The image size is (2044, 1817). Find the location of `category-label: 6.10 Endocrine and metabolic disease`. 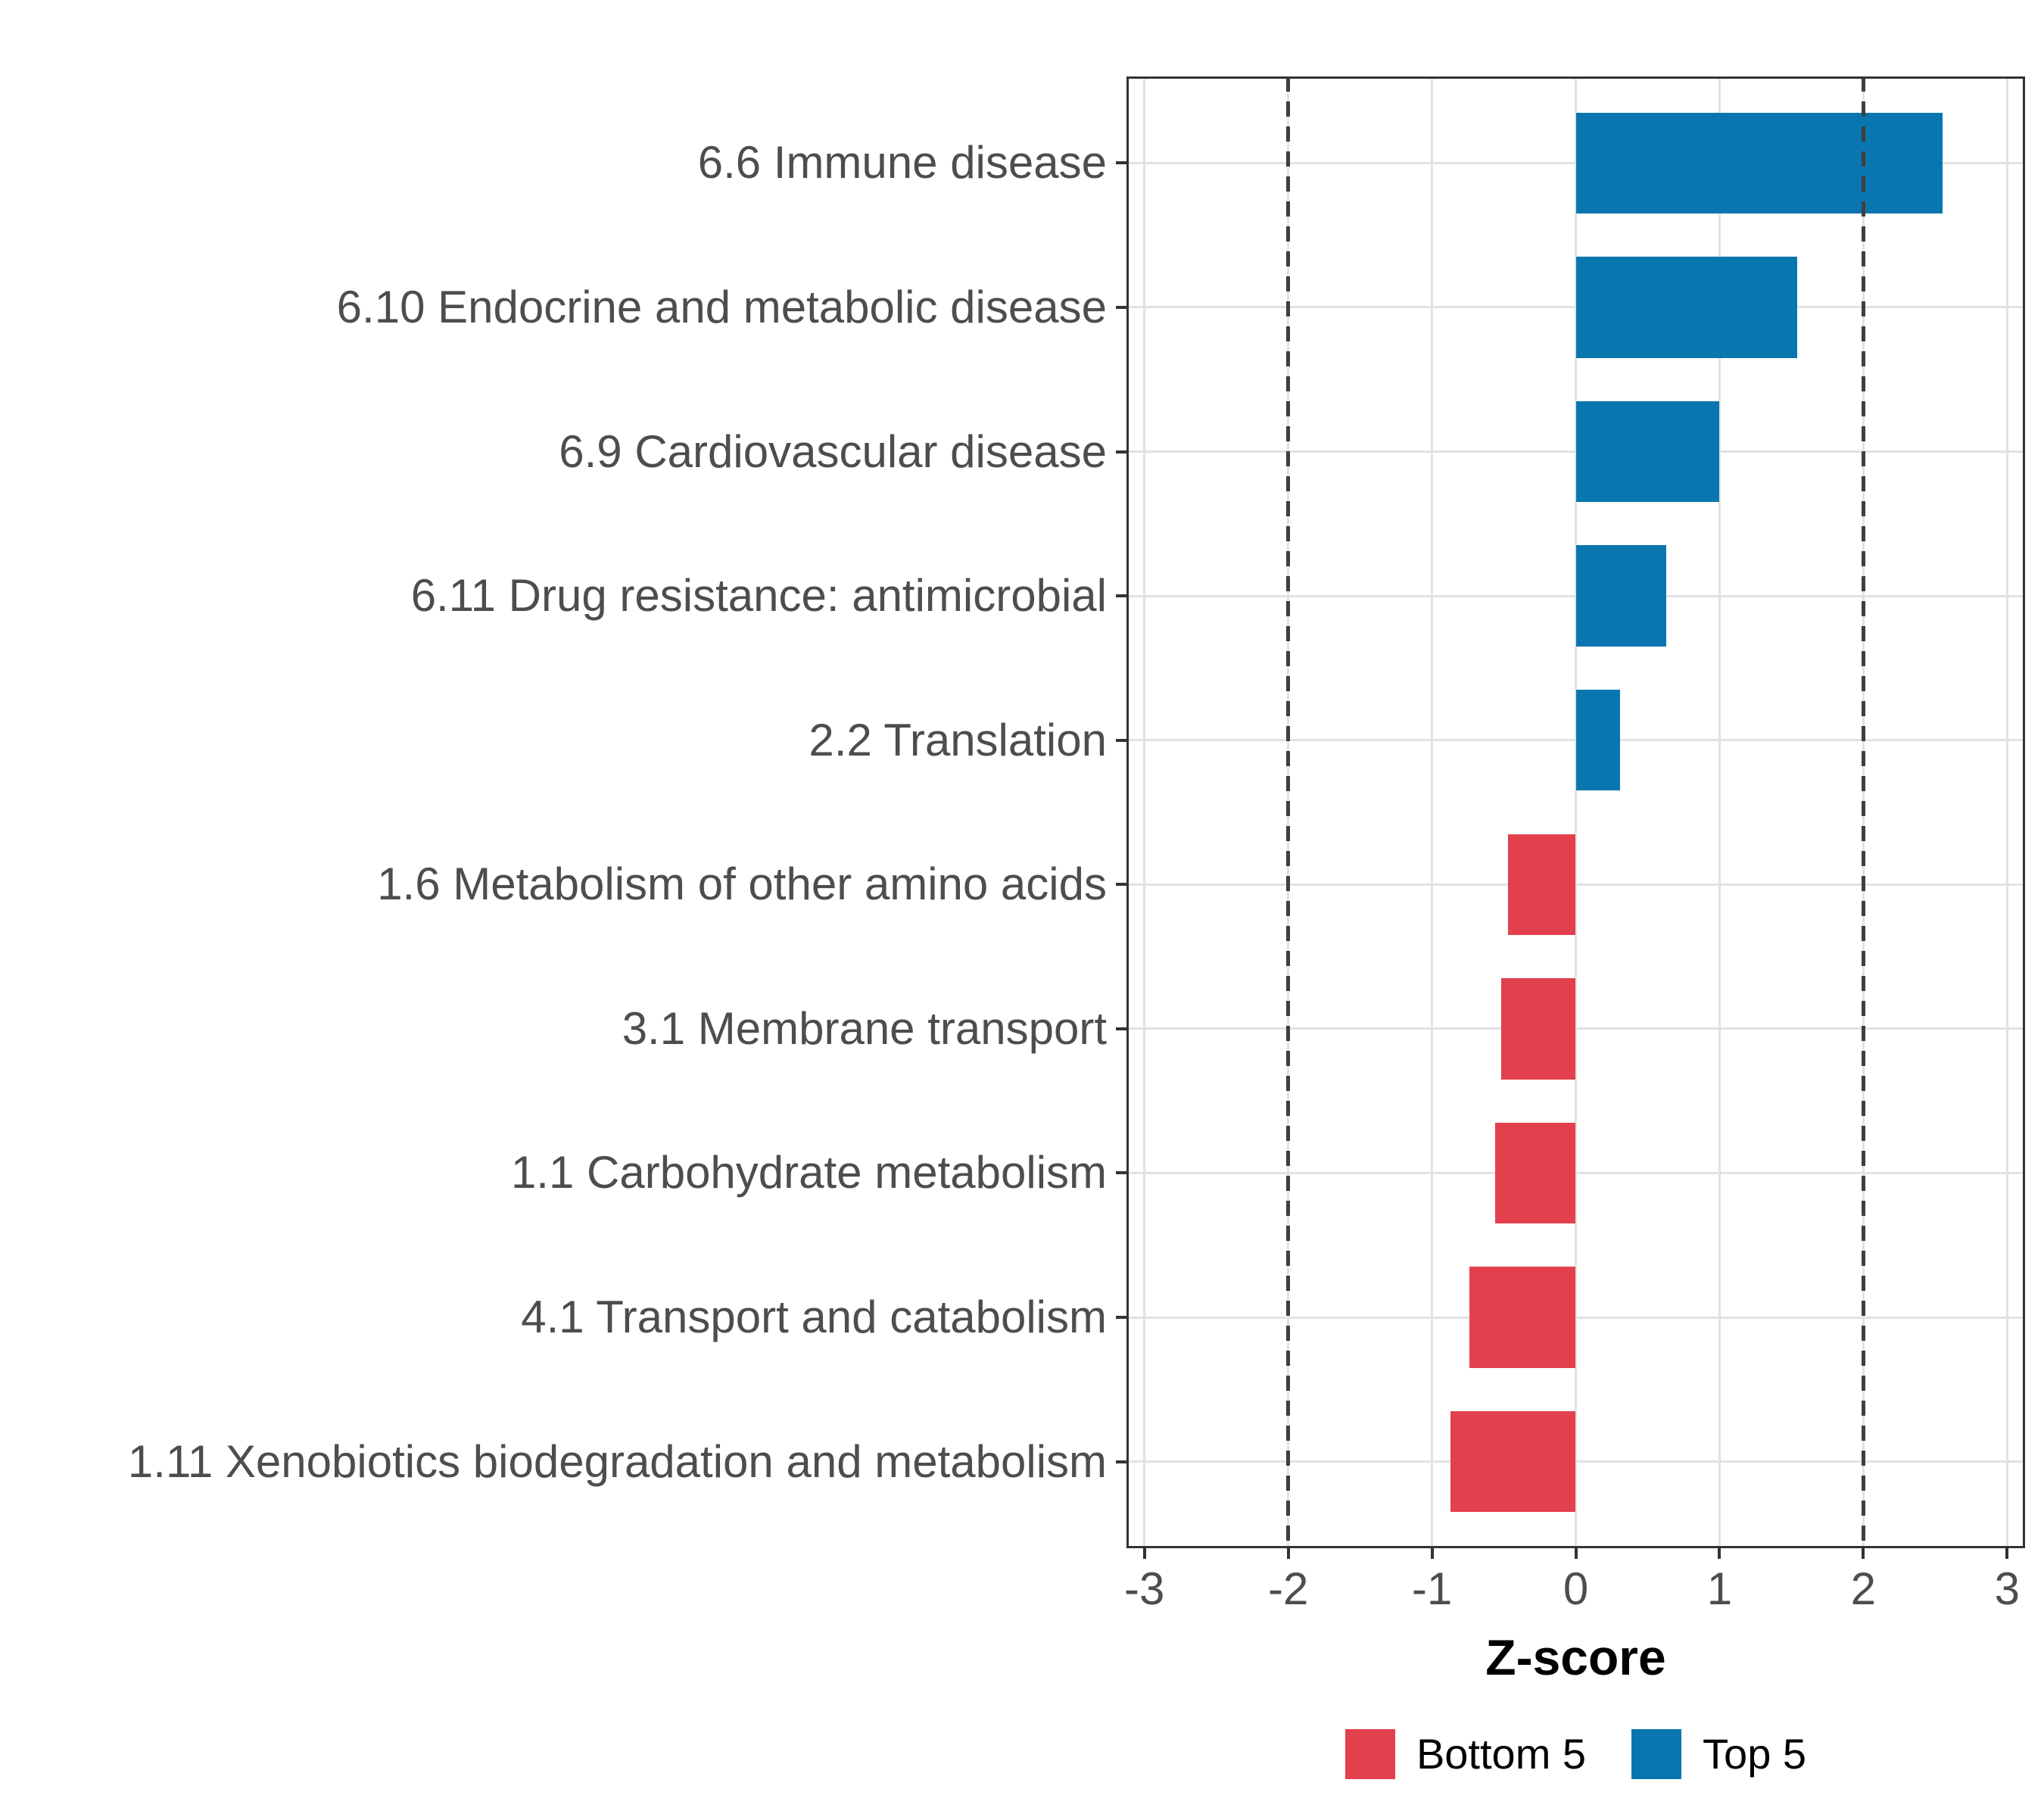

category-label: 6.10 Endocrine and metabolic disease is located at coordinates (721, 306).